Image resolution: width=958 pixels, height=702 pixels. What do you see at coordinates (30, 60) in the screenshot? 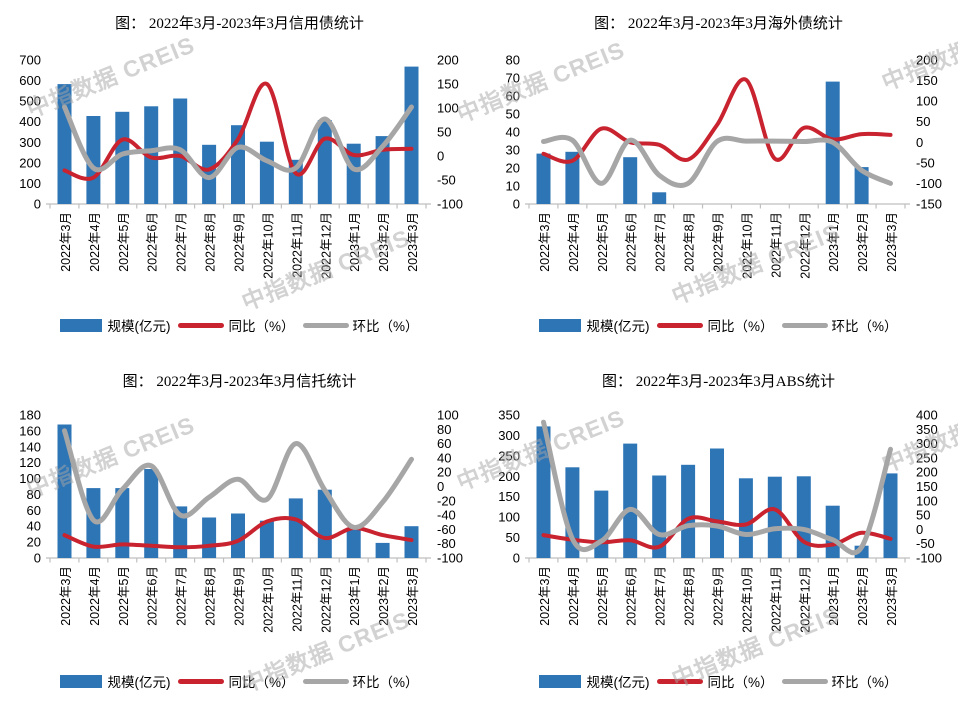
I see `svg-text: 700` at bounding box center [30, 60].